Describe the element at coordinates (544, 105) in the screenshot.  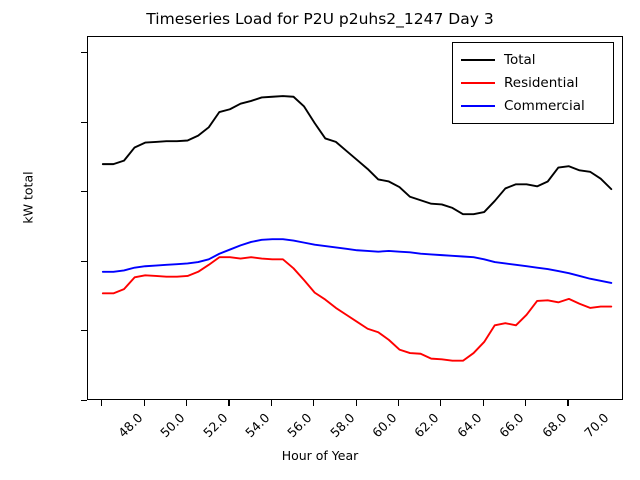
I see `legend-label: Commercial` at that location.